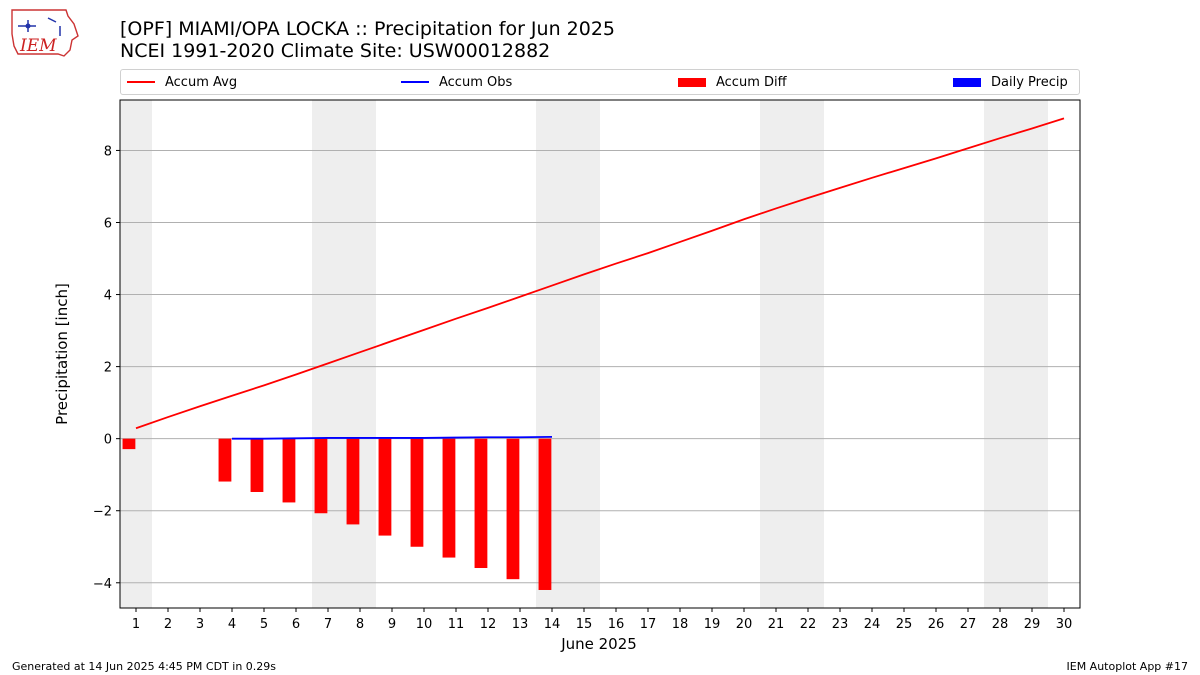  Describe the element at coordinates (712, 624) in the screenshot. I see `x-tick-label-19: 19` at that location.